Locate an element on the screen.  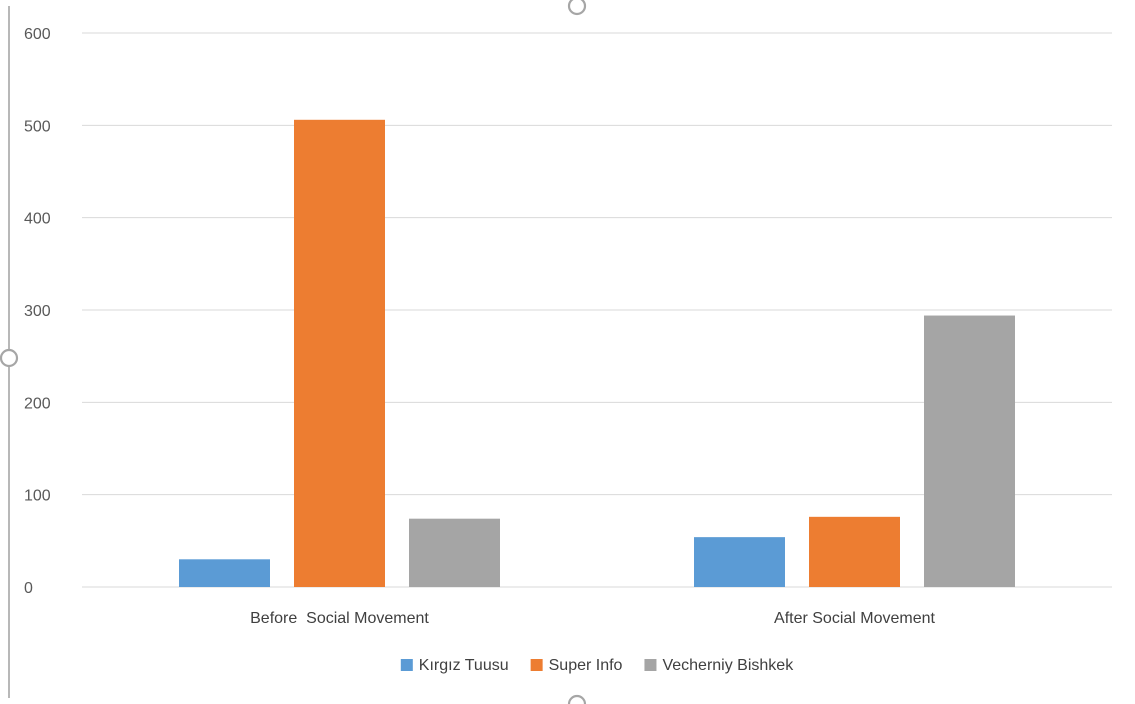
legend: Kırgız Tuusu Super Info Vecherniy Bishkek is located at coordinates (597, 665).